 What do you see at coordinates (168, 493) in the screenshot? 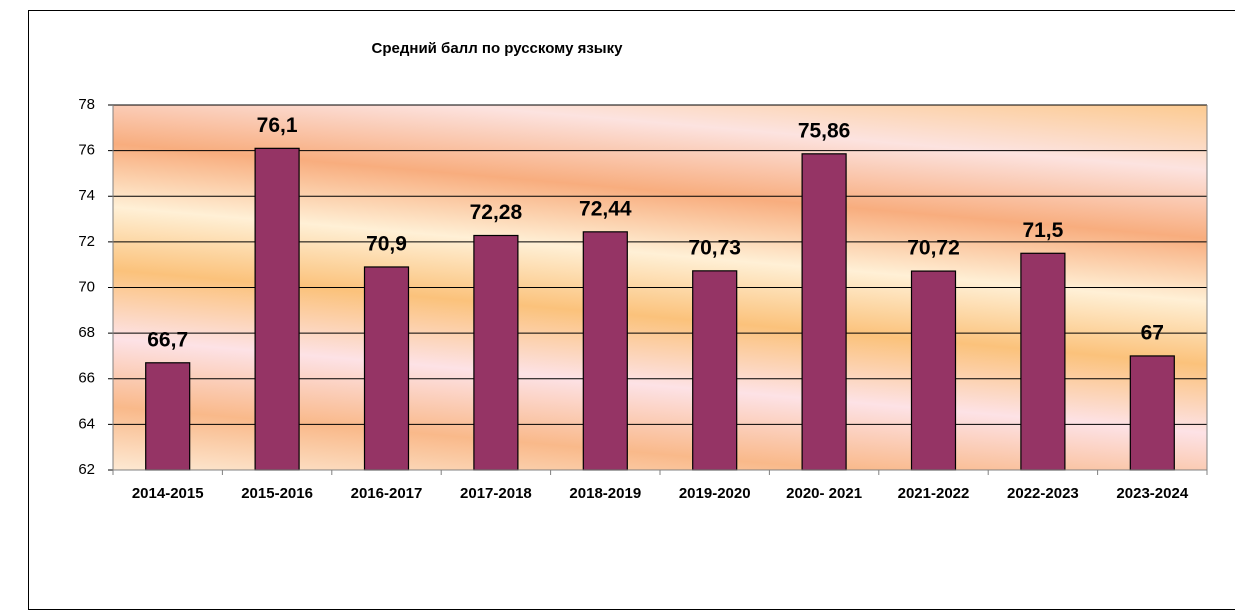
I see `x-tick-label: 2014-2015` at bounding box center [168, 493].